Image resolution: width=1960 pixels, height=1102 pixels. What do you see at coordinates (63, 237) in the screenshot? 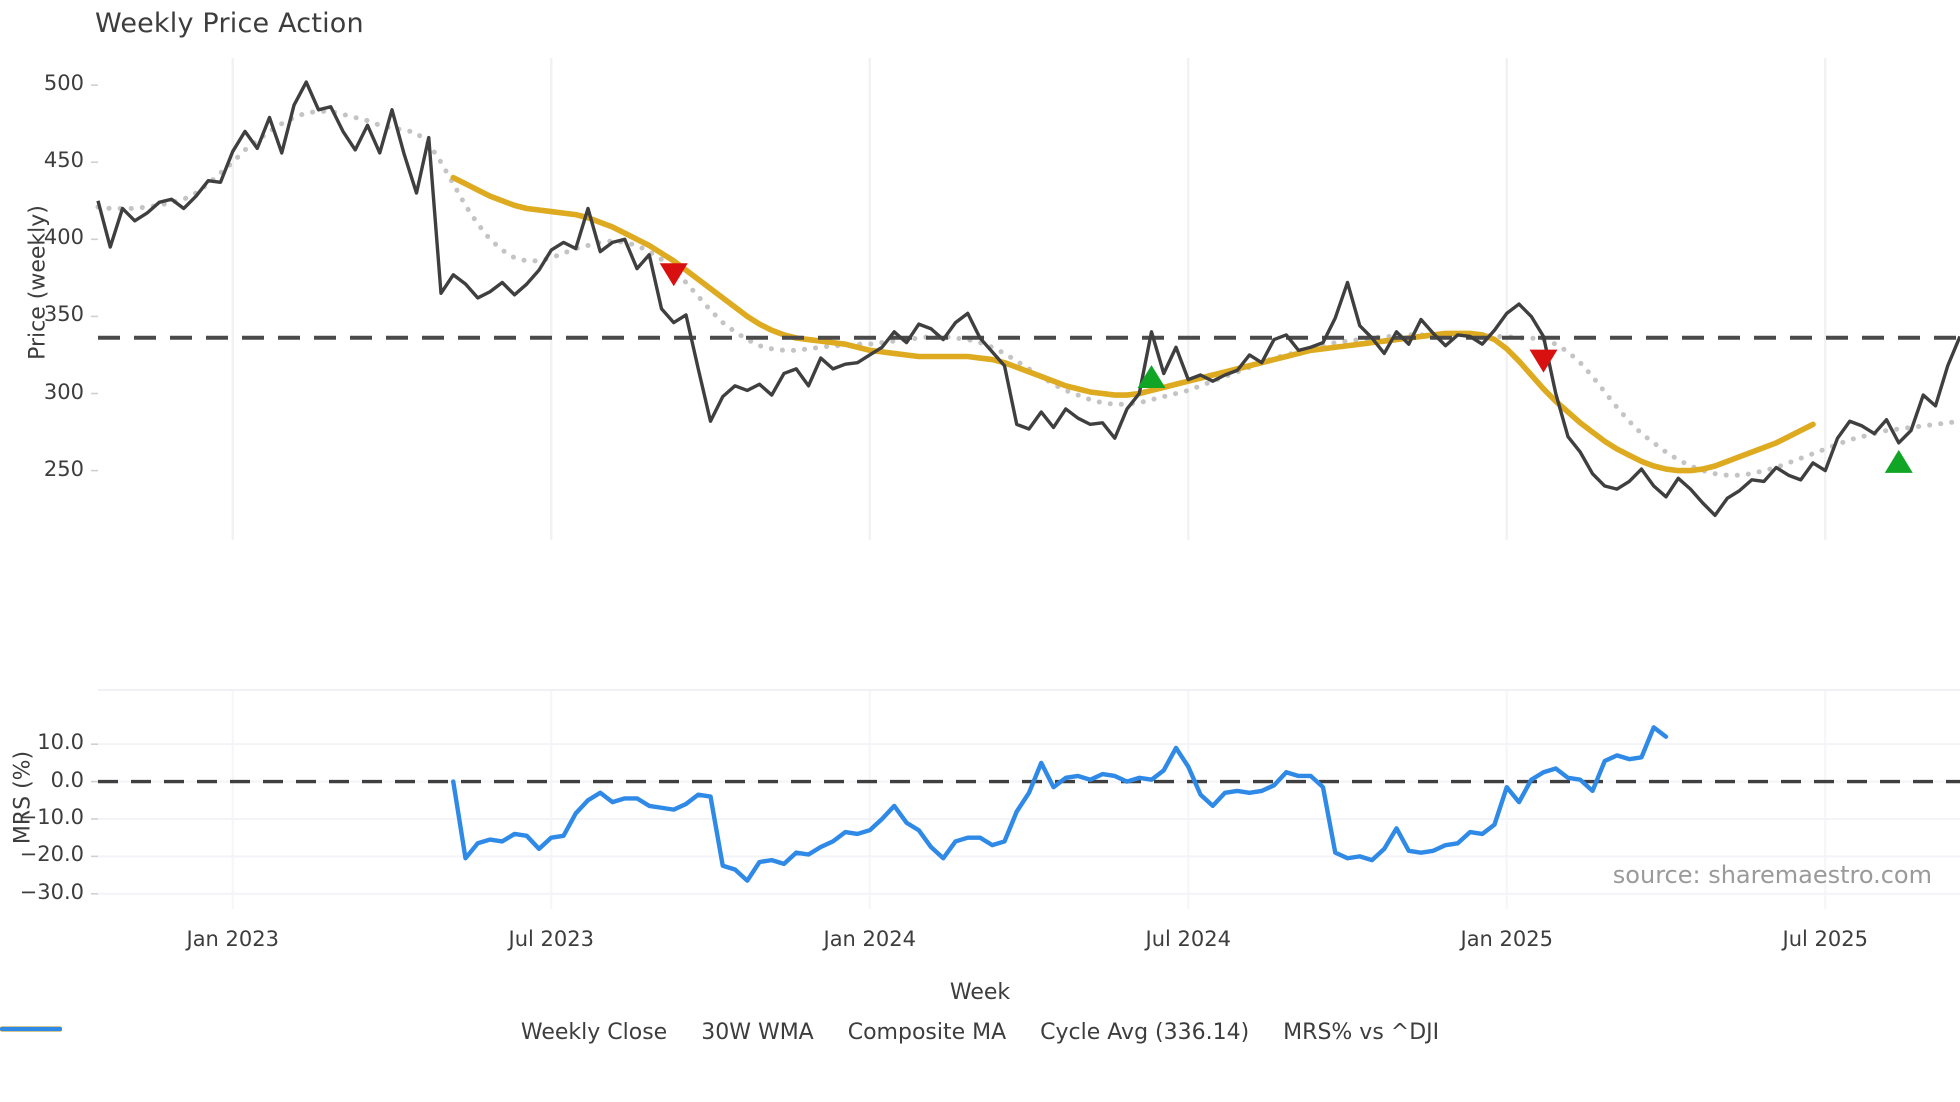
I see `price-y-tick: 400` at bounding box center [63, 237].